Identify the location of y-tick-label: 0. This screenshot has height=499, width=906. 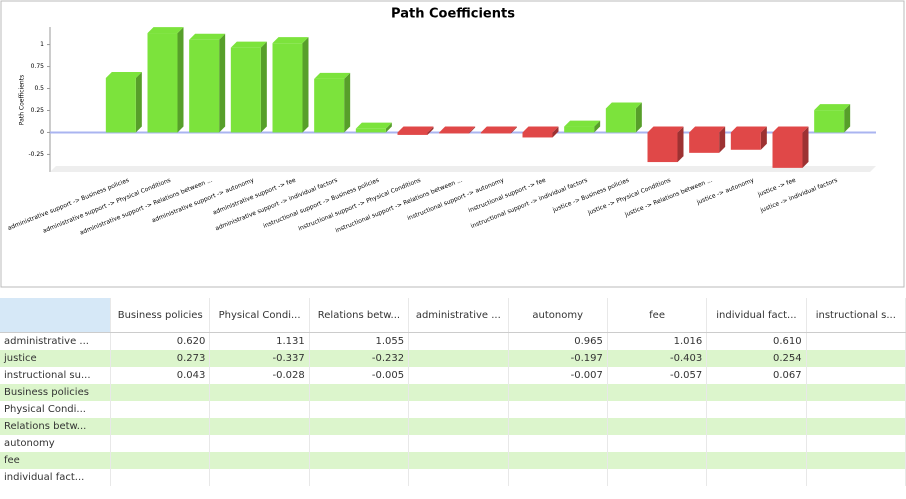
(42, 132).